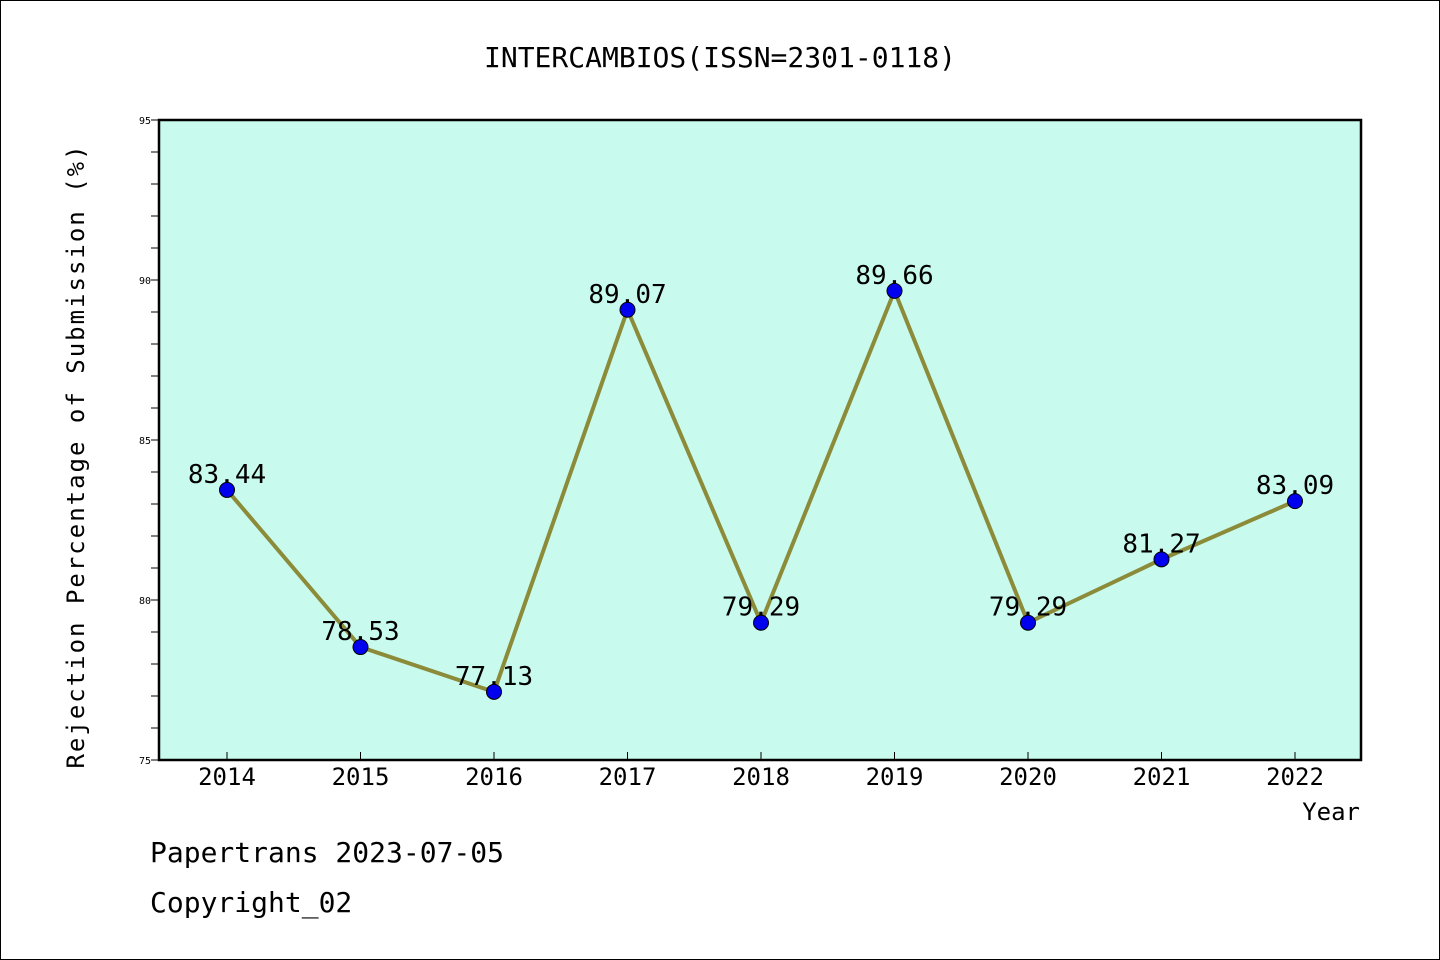  Describe the element at coordinates (627, 295) in the screenshot. I see `data-label: 89.07` at that location.